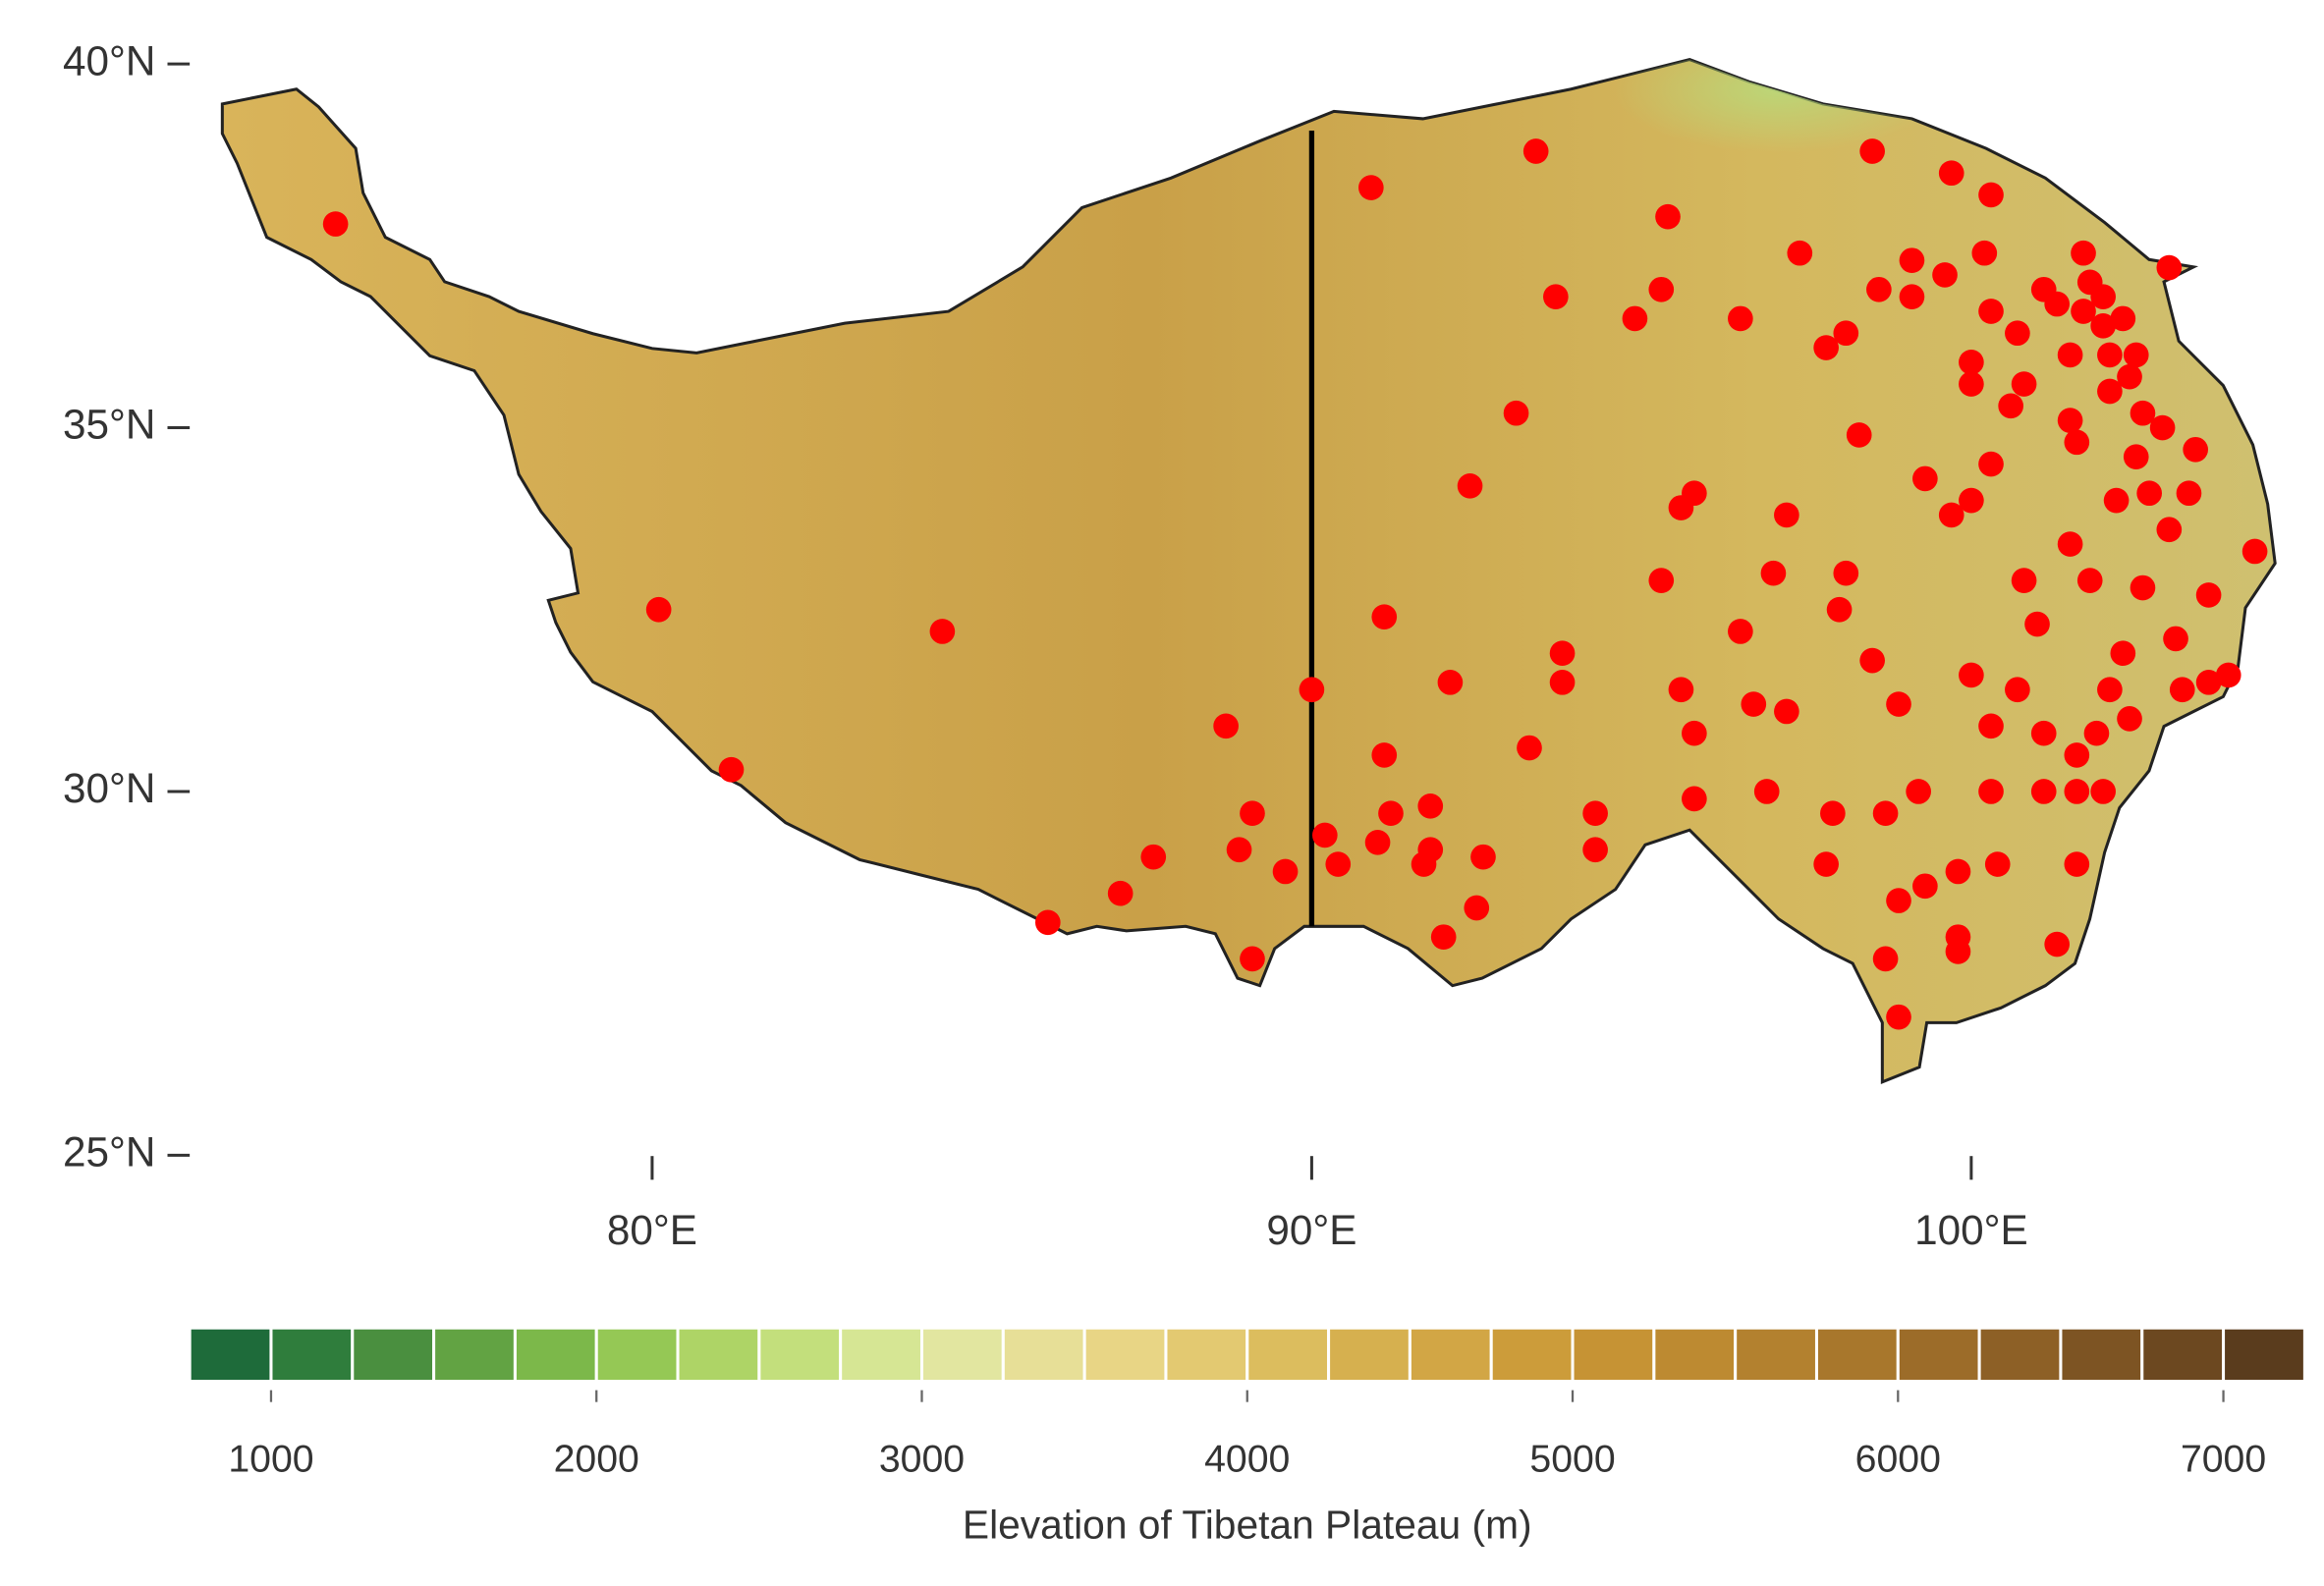 Image resolution: width=2324 pixels, height=1586 pixels. I want to click on colorbar-tick-label: 3000, so click(922, 1458).